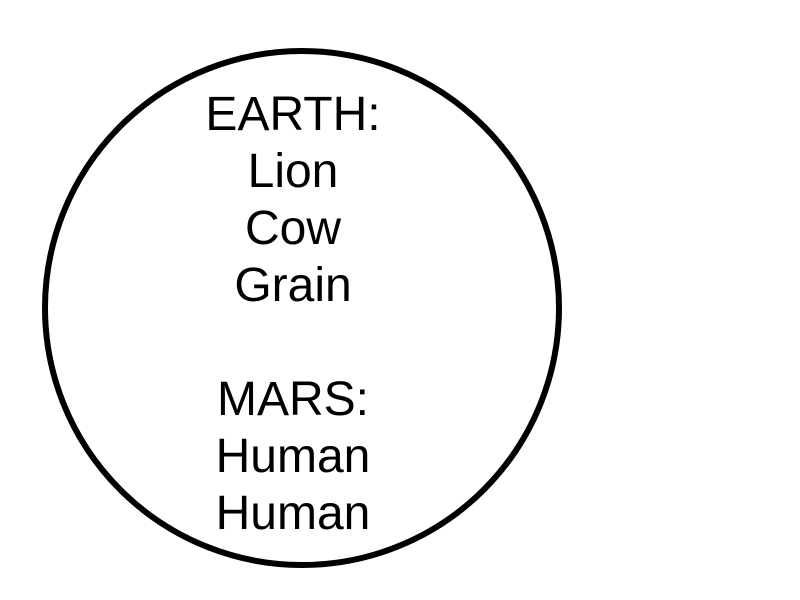  Describe the element at coordinates (293, 228) in the screenshot. I see `earth-item-cow: Cow` at that location.